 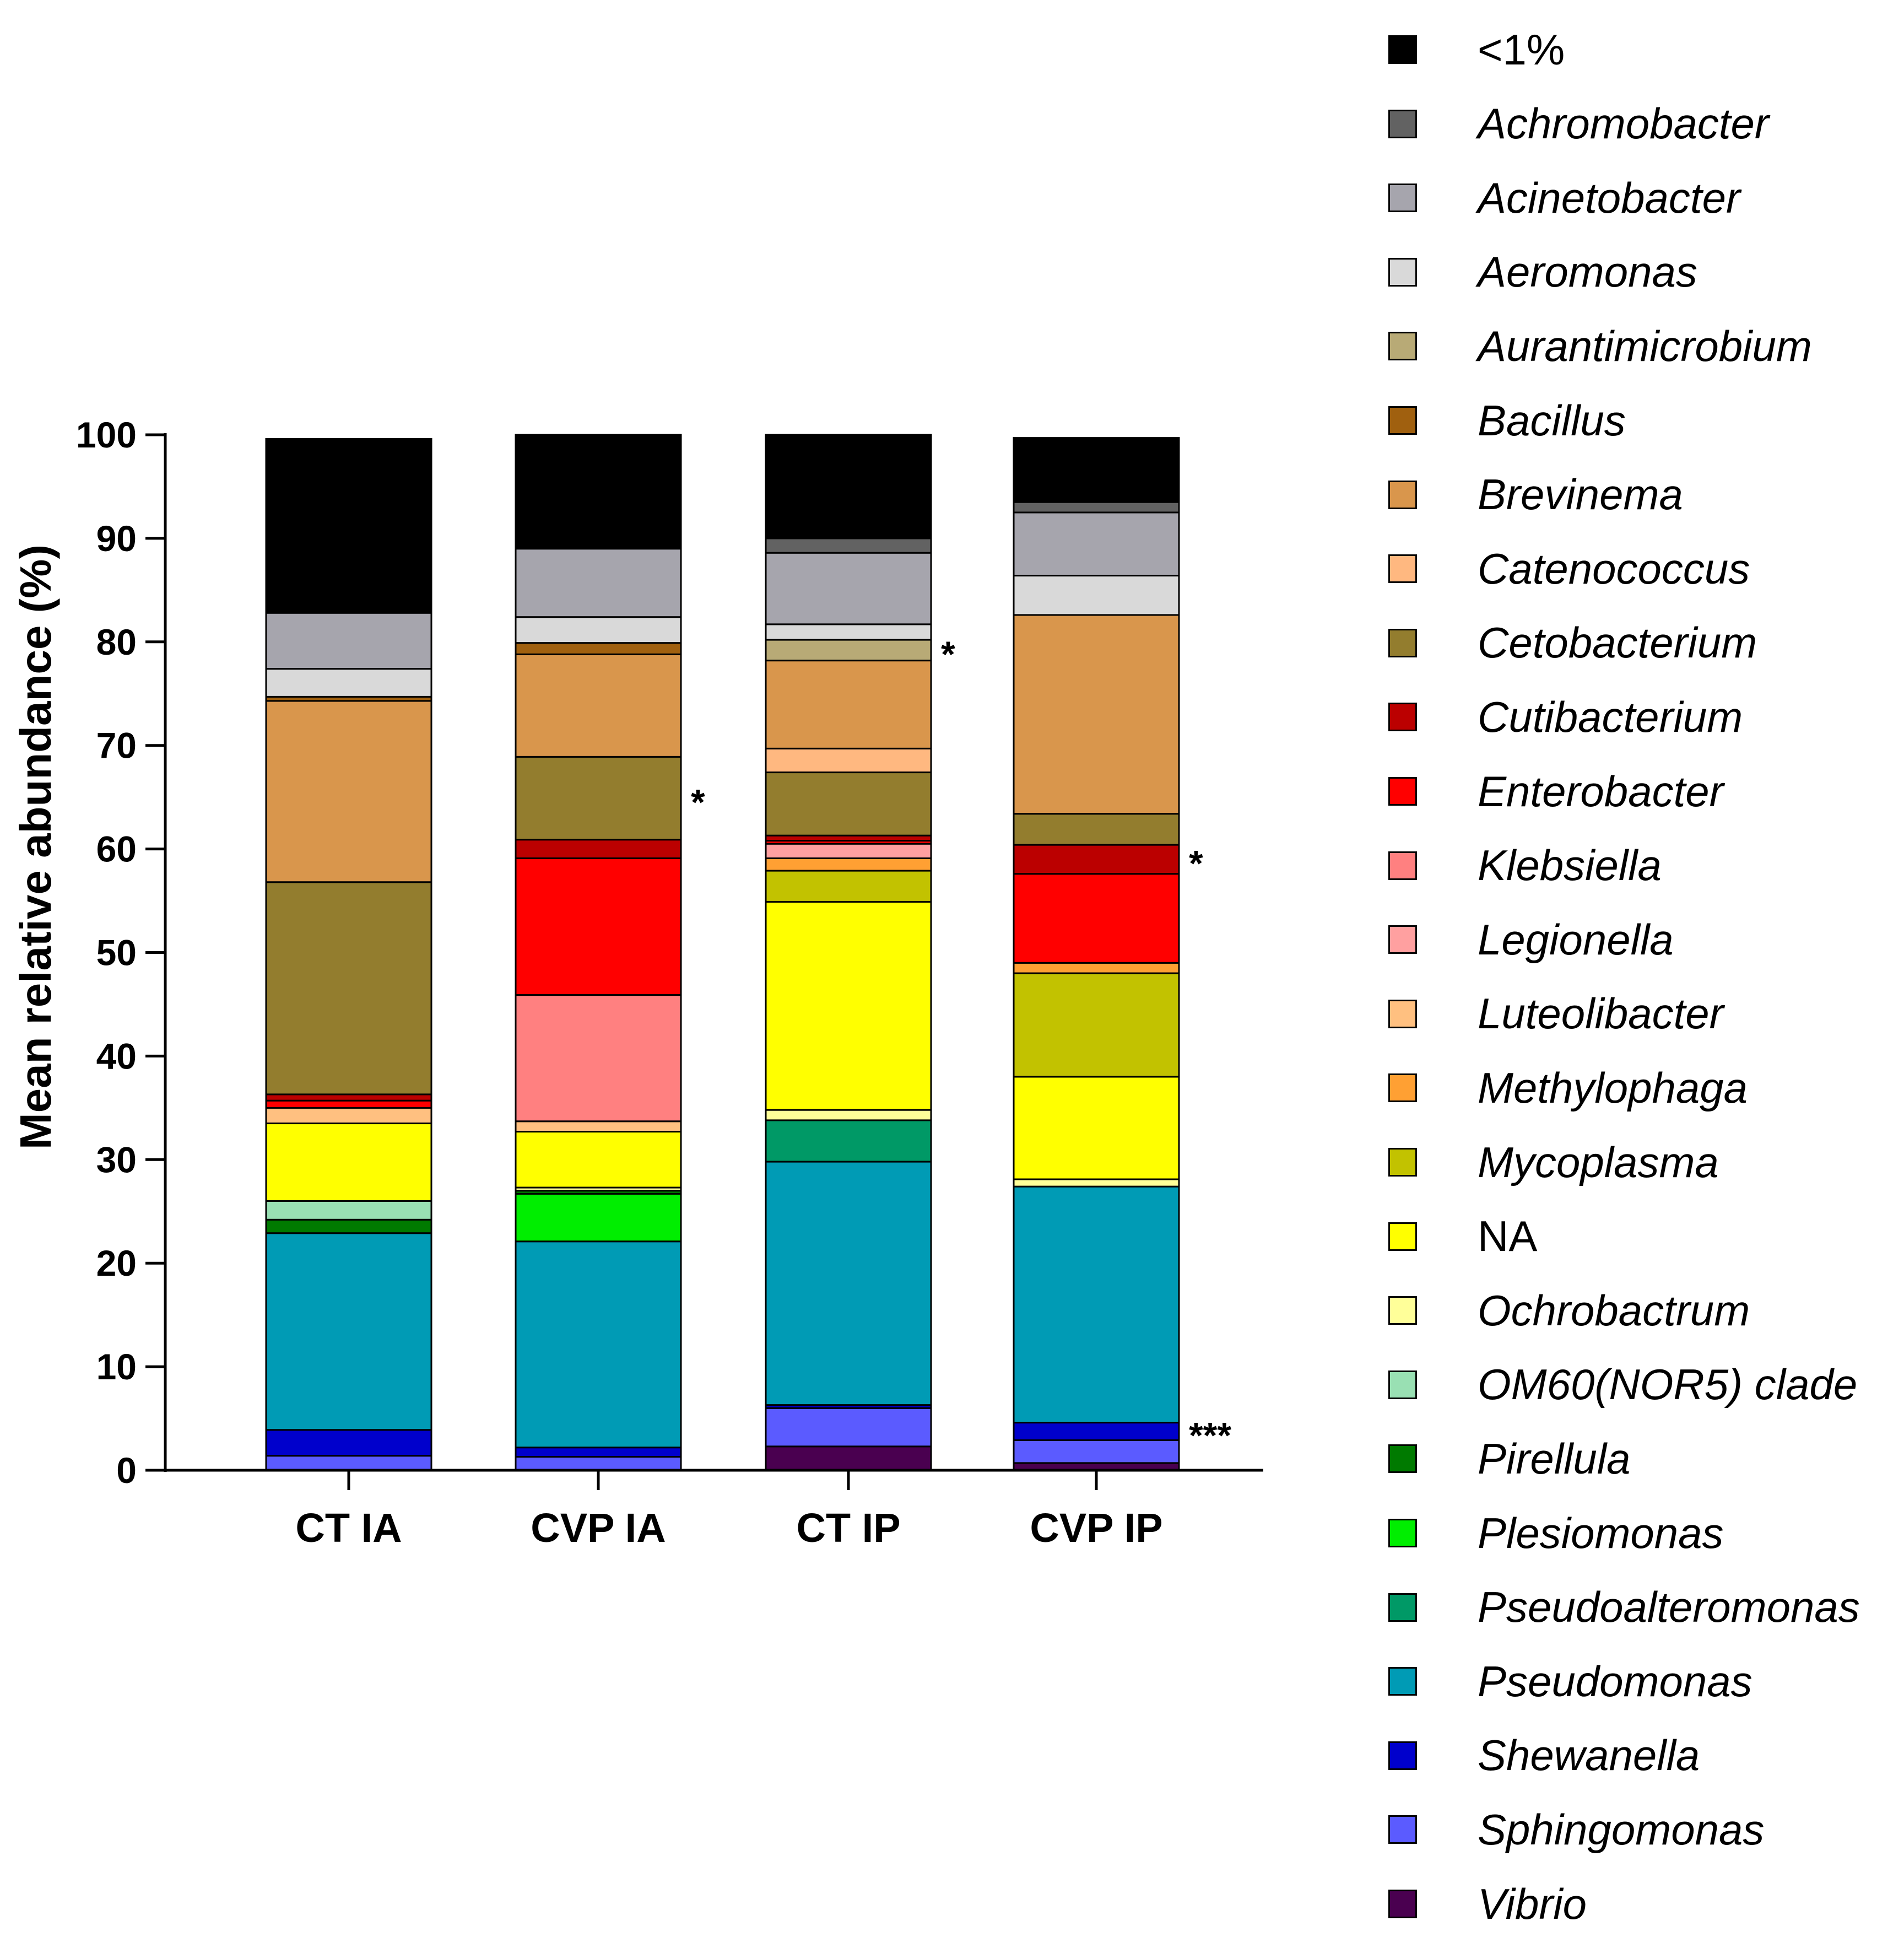 What do you see at coordinates (1210, 1435) in the screenshot?
I see `significance-marker: ***` at bounding box center [1210, 1435].